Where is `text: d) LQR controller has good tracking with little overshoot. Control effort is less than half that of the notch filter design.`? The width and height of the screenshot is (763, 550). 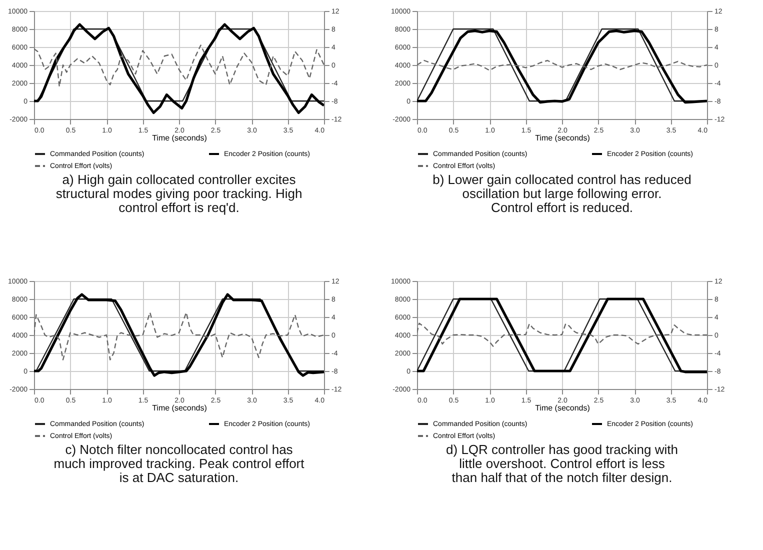 text: d) LQR controller has good tracking with little overshoot. Control effort is less than half that of the notch filter design. is located at coordinates (562, 463).